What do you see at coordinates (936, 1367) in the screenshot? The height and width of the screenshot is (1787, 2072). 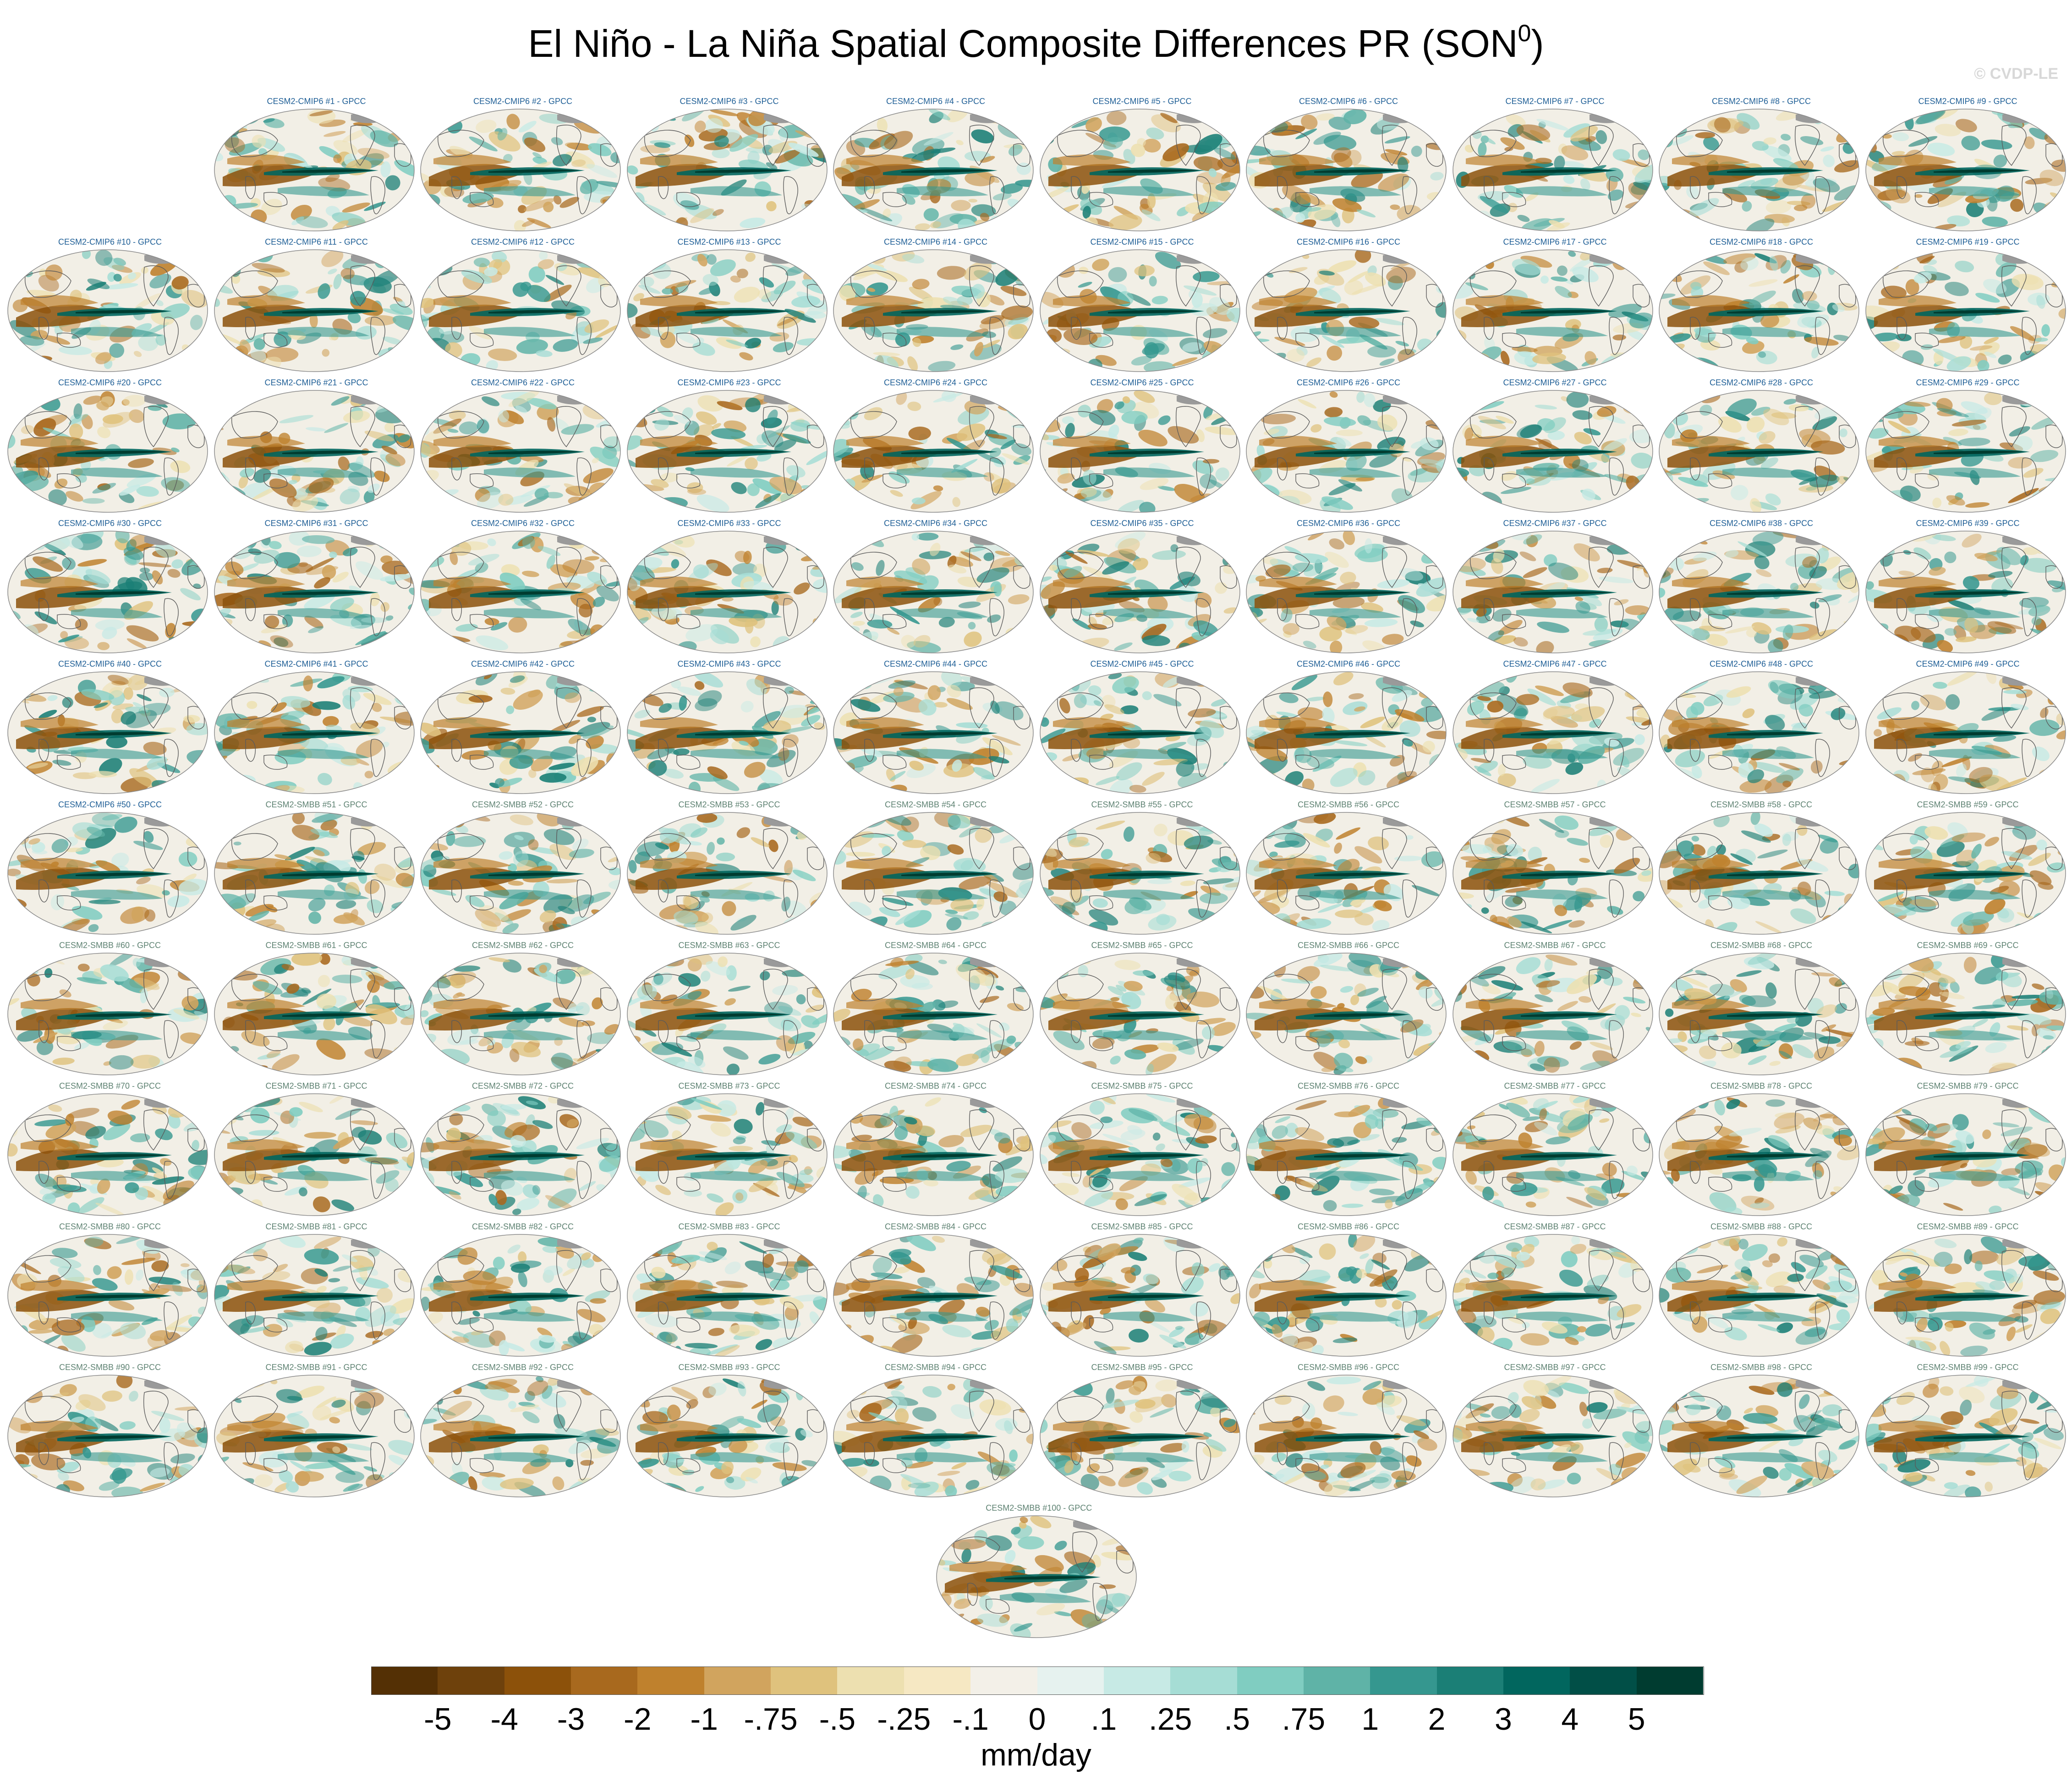 I see `panel-title: CESM2-SMBB #94 - GPCC` at bounding box center [936, 1367].